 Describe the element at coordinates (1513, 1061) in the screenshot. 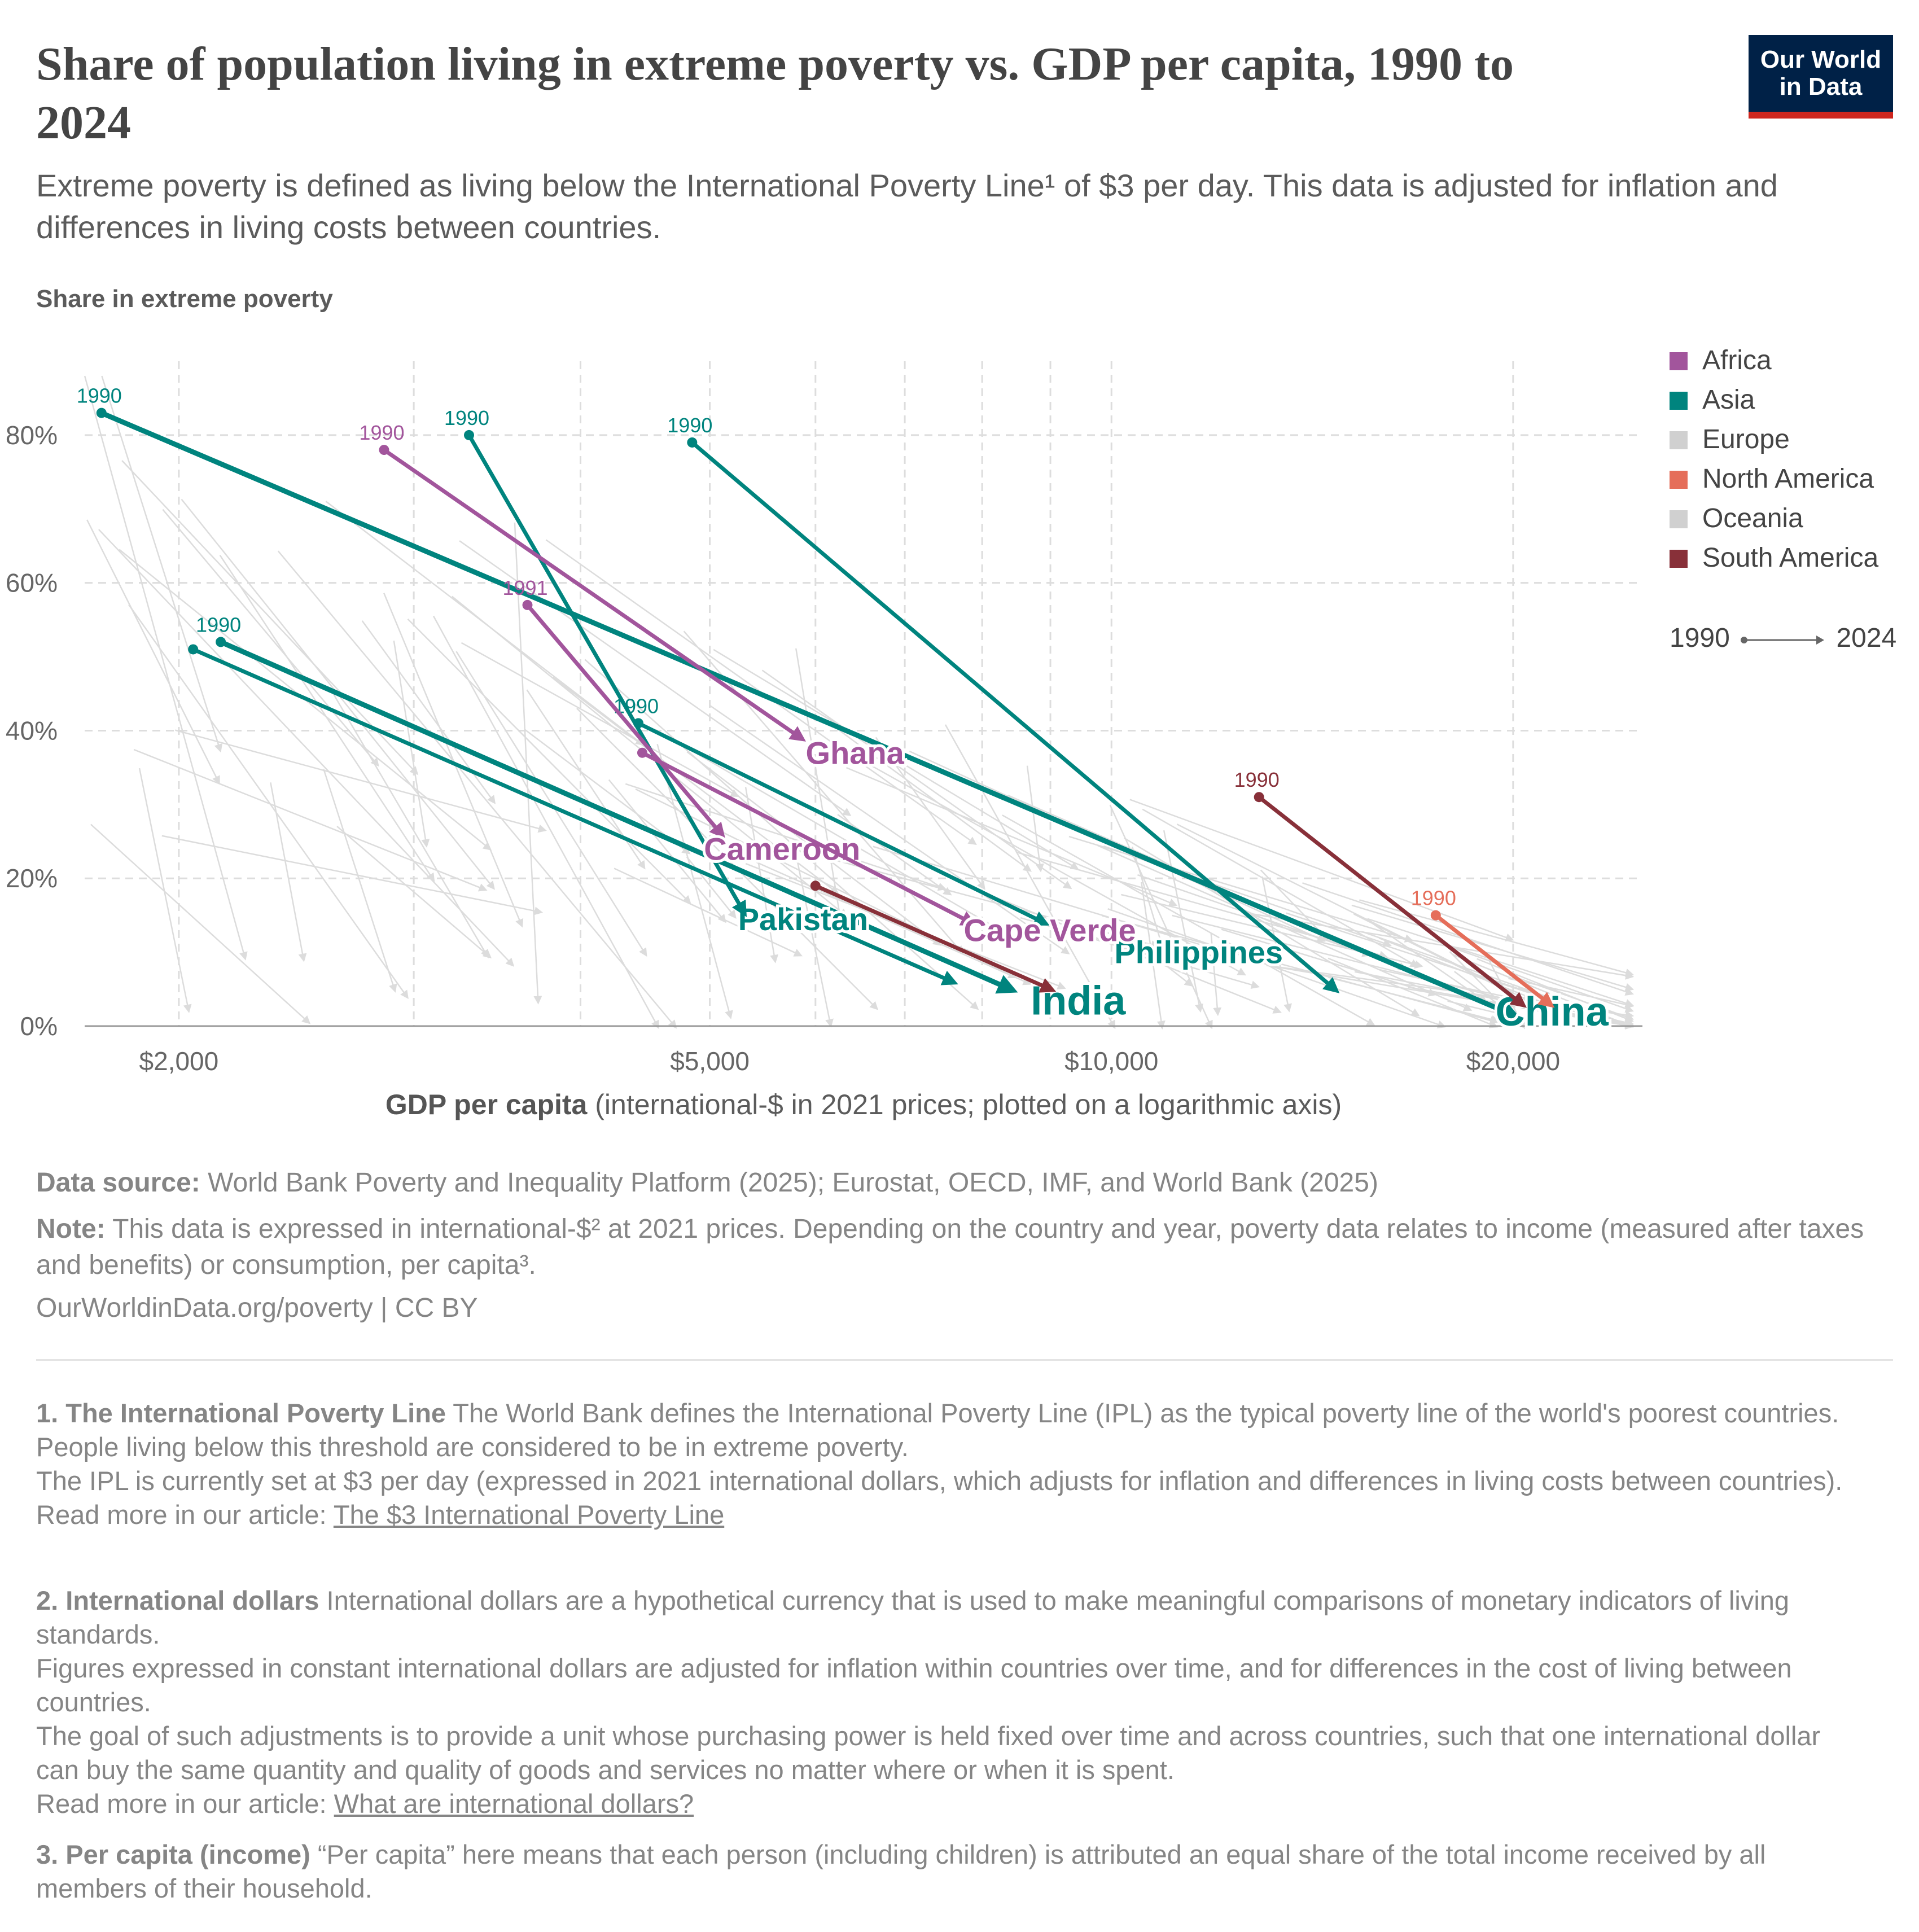

I see `x-tick-label: $20,000` at that location.